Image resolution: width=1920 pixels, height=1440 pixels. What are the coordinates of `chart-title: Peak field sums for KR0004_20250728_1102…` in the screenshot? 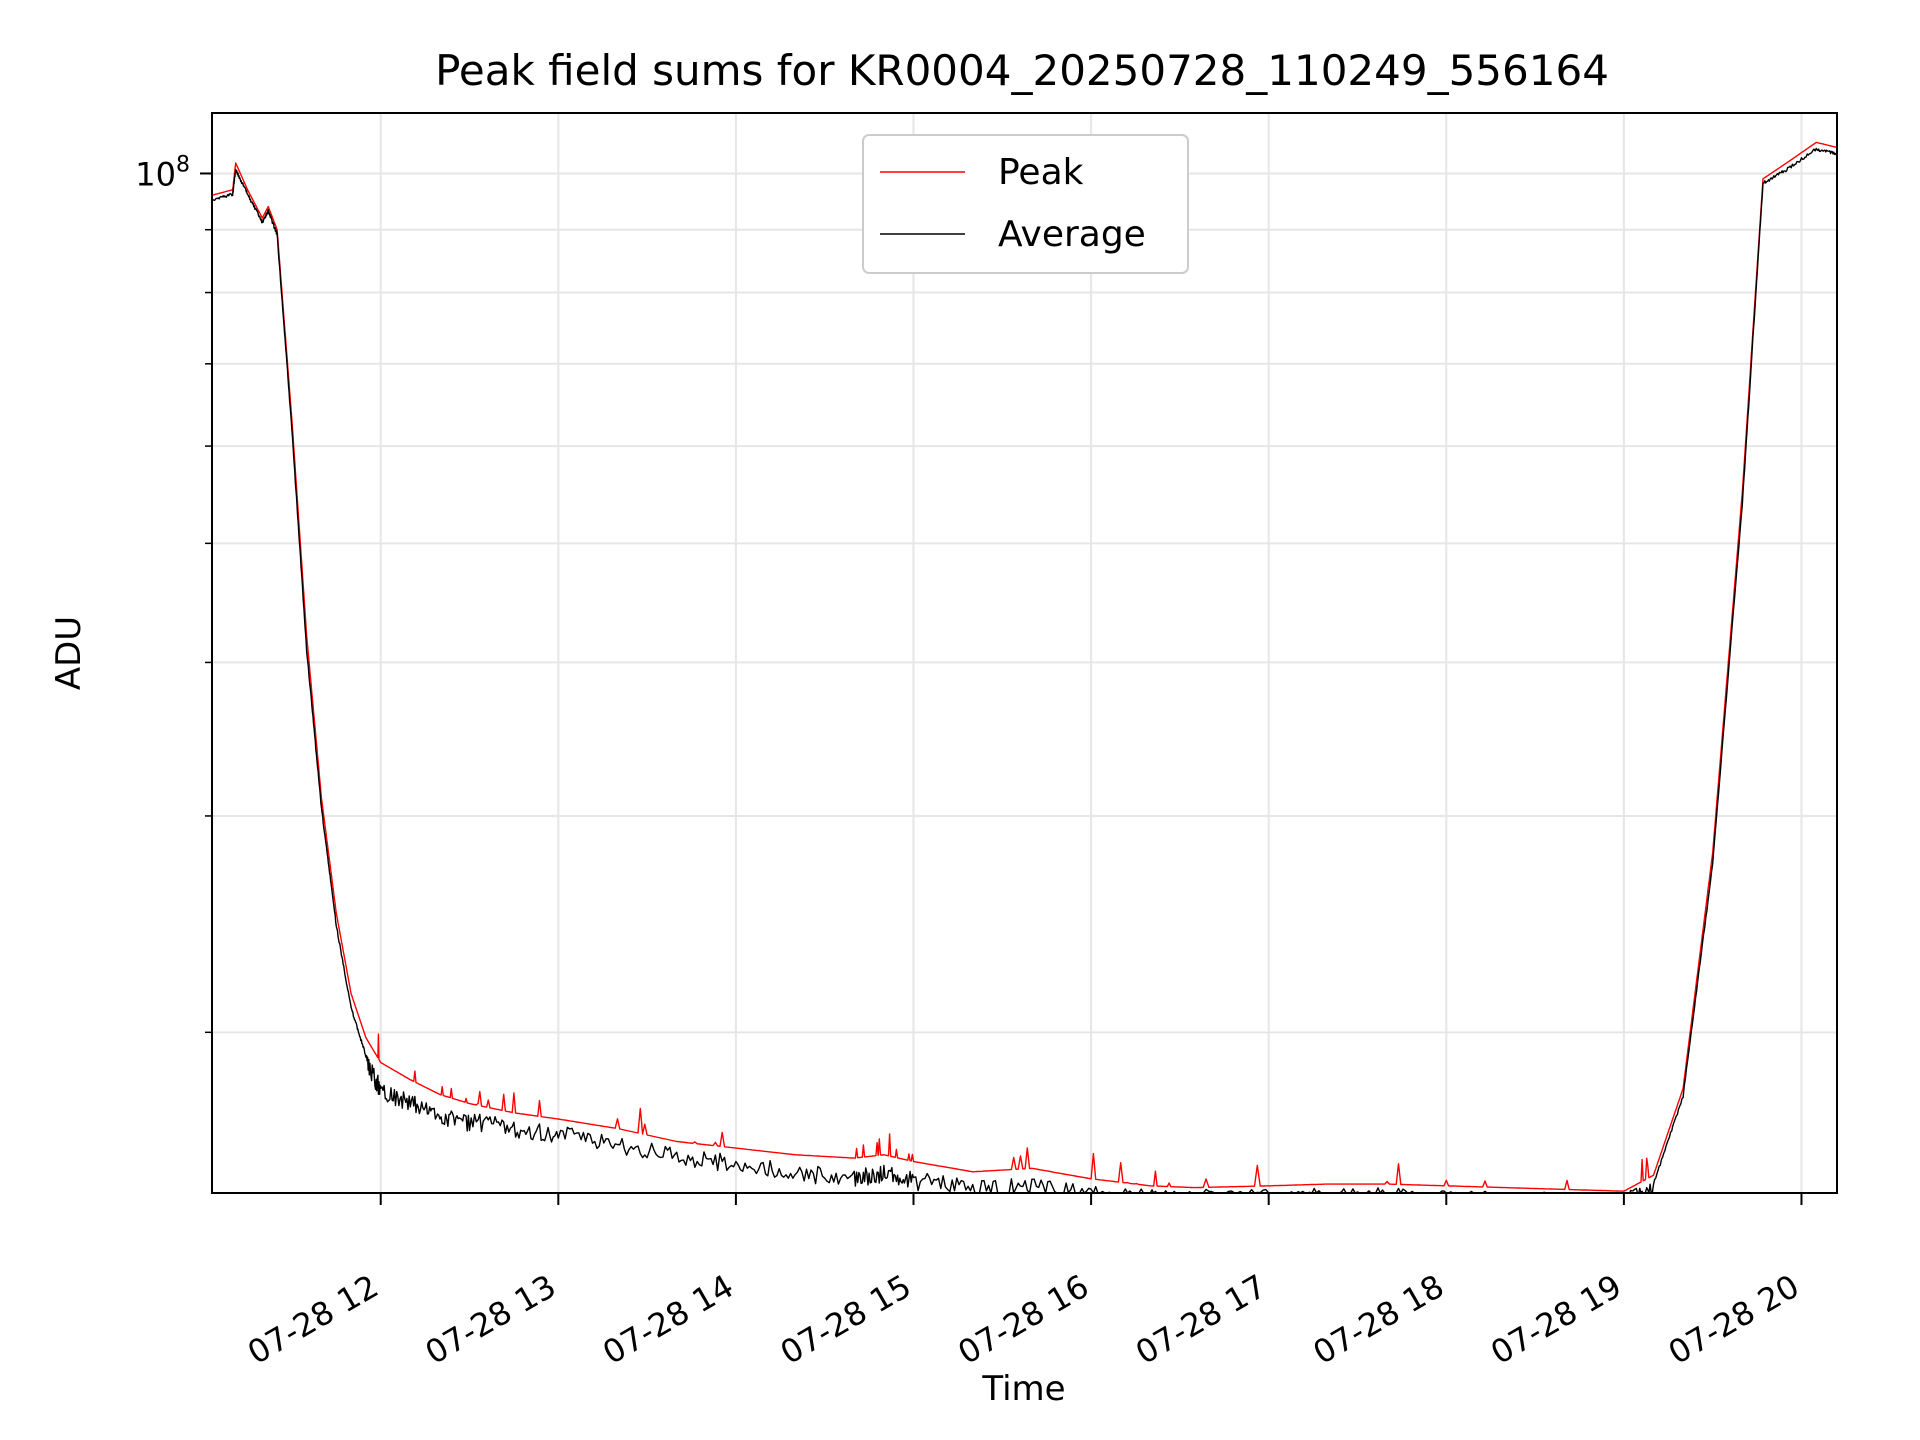 It's located at (1022, 70).